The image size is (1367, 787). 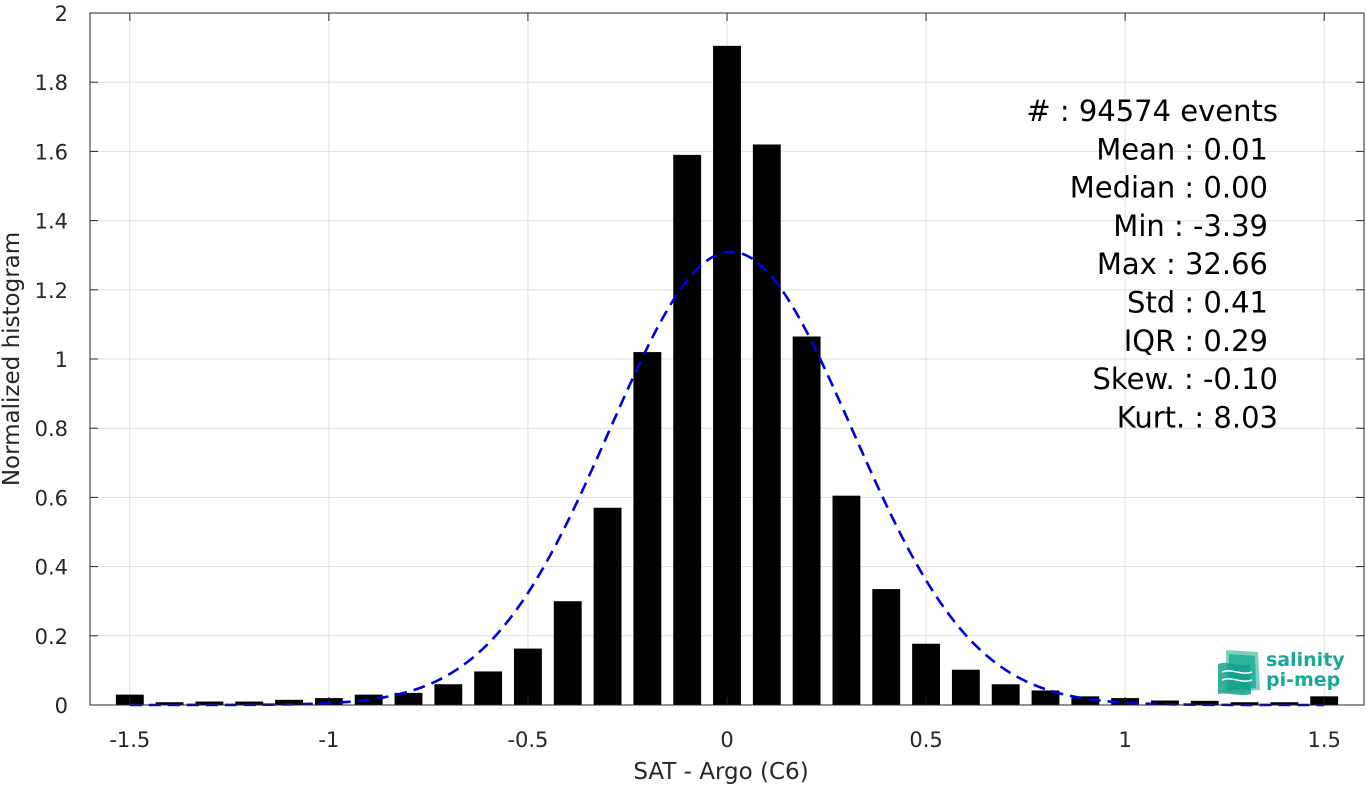 I want to click on stats-line: Mean : 0.01, so click(x=1182, y=149).